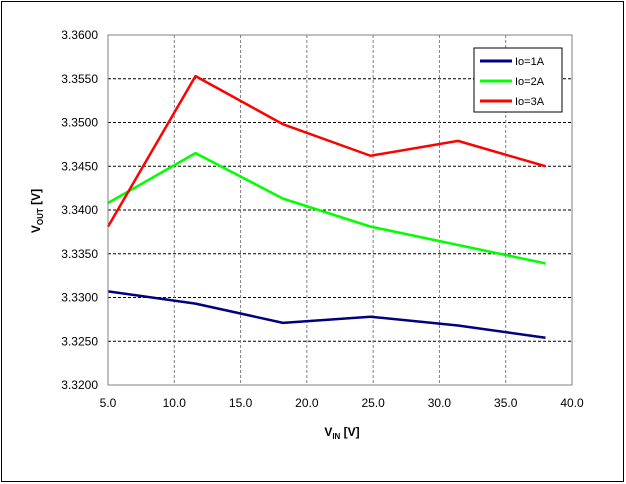 This screenshot has width=626, height=484. I want to click on x-tick-label: 35.0, so click(506, 403).